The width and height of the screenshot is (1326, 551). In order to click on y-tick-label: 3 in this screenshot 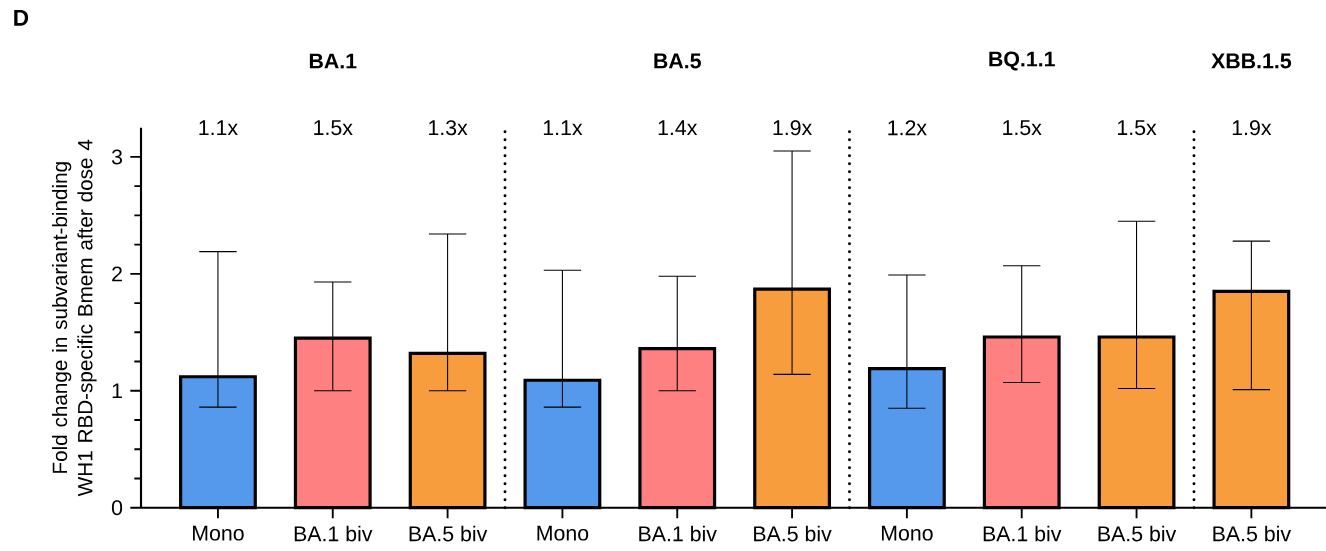, I will do `click(117, 157)`.